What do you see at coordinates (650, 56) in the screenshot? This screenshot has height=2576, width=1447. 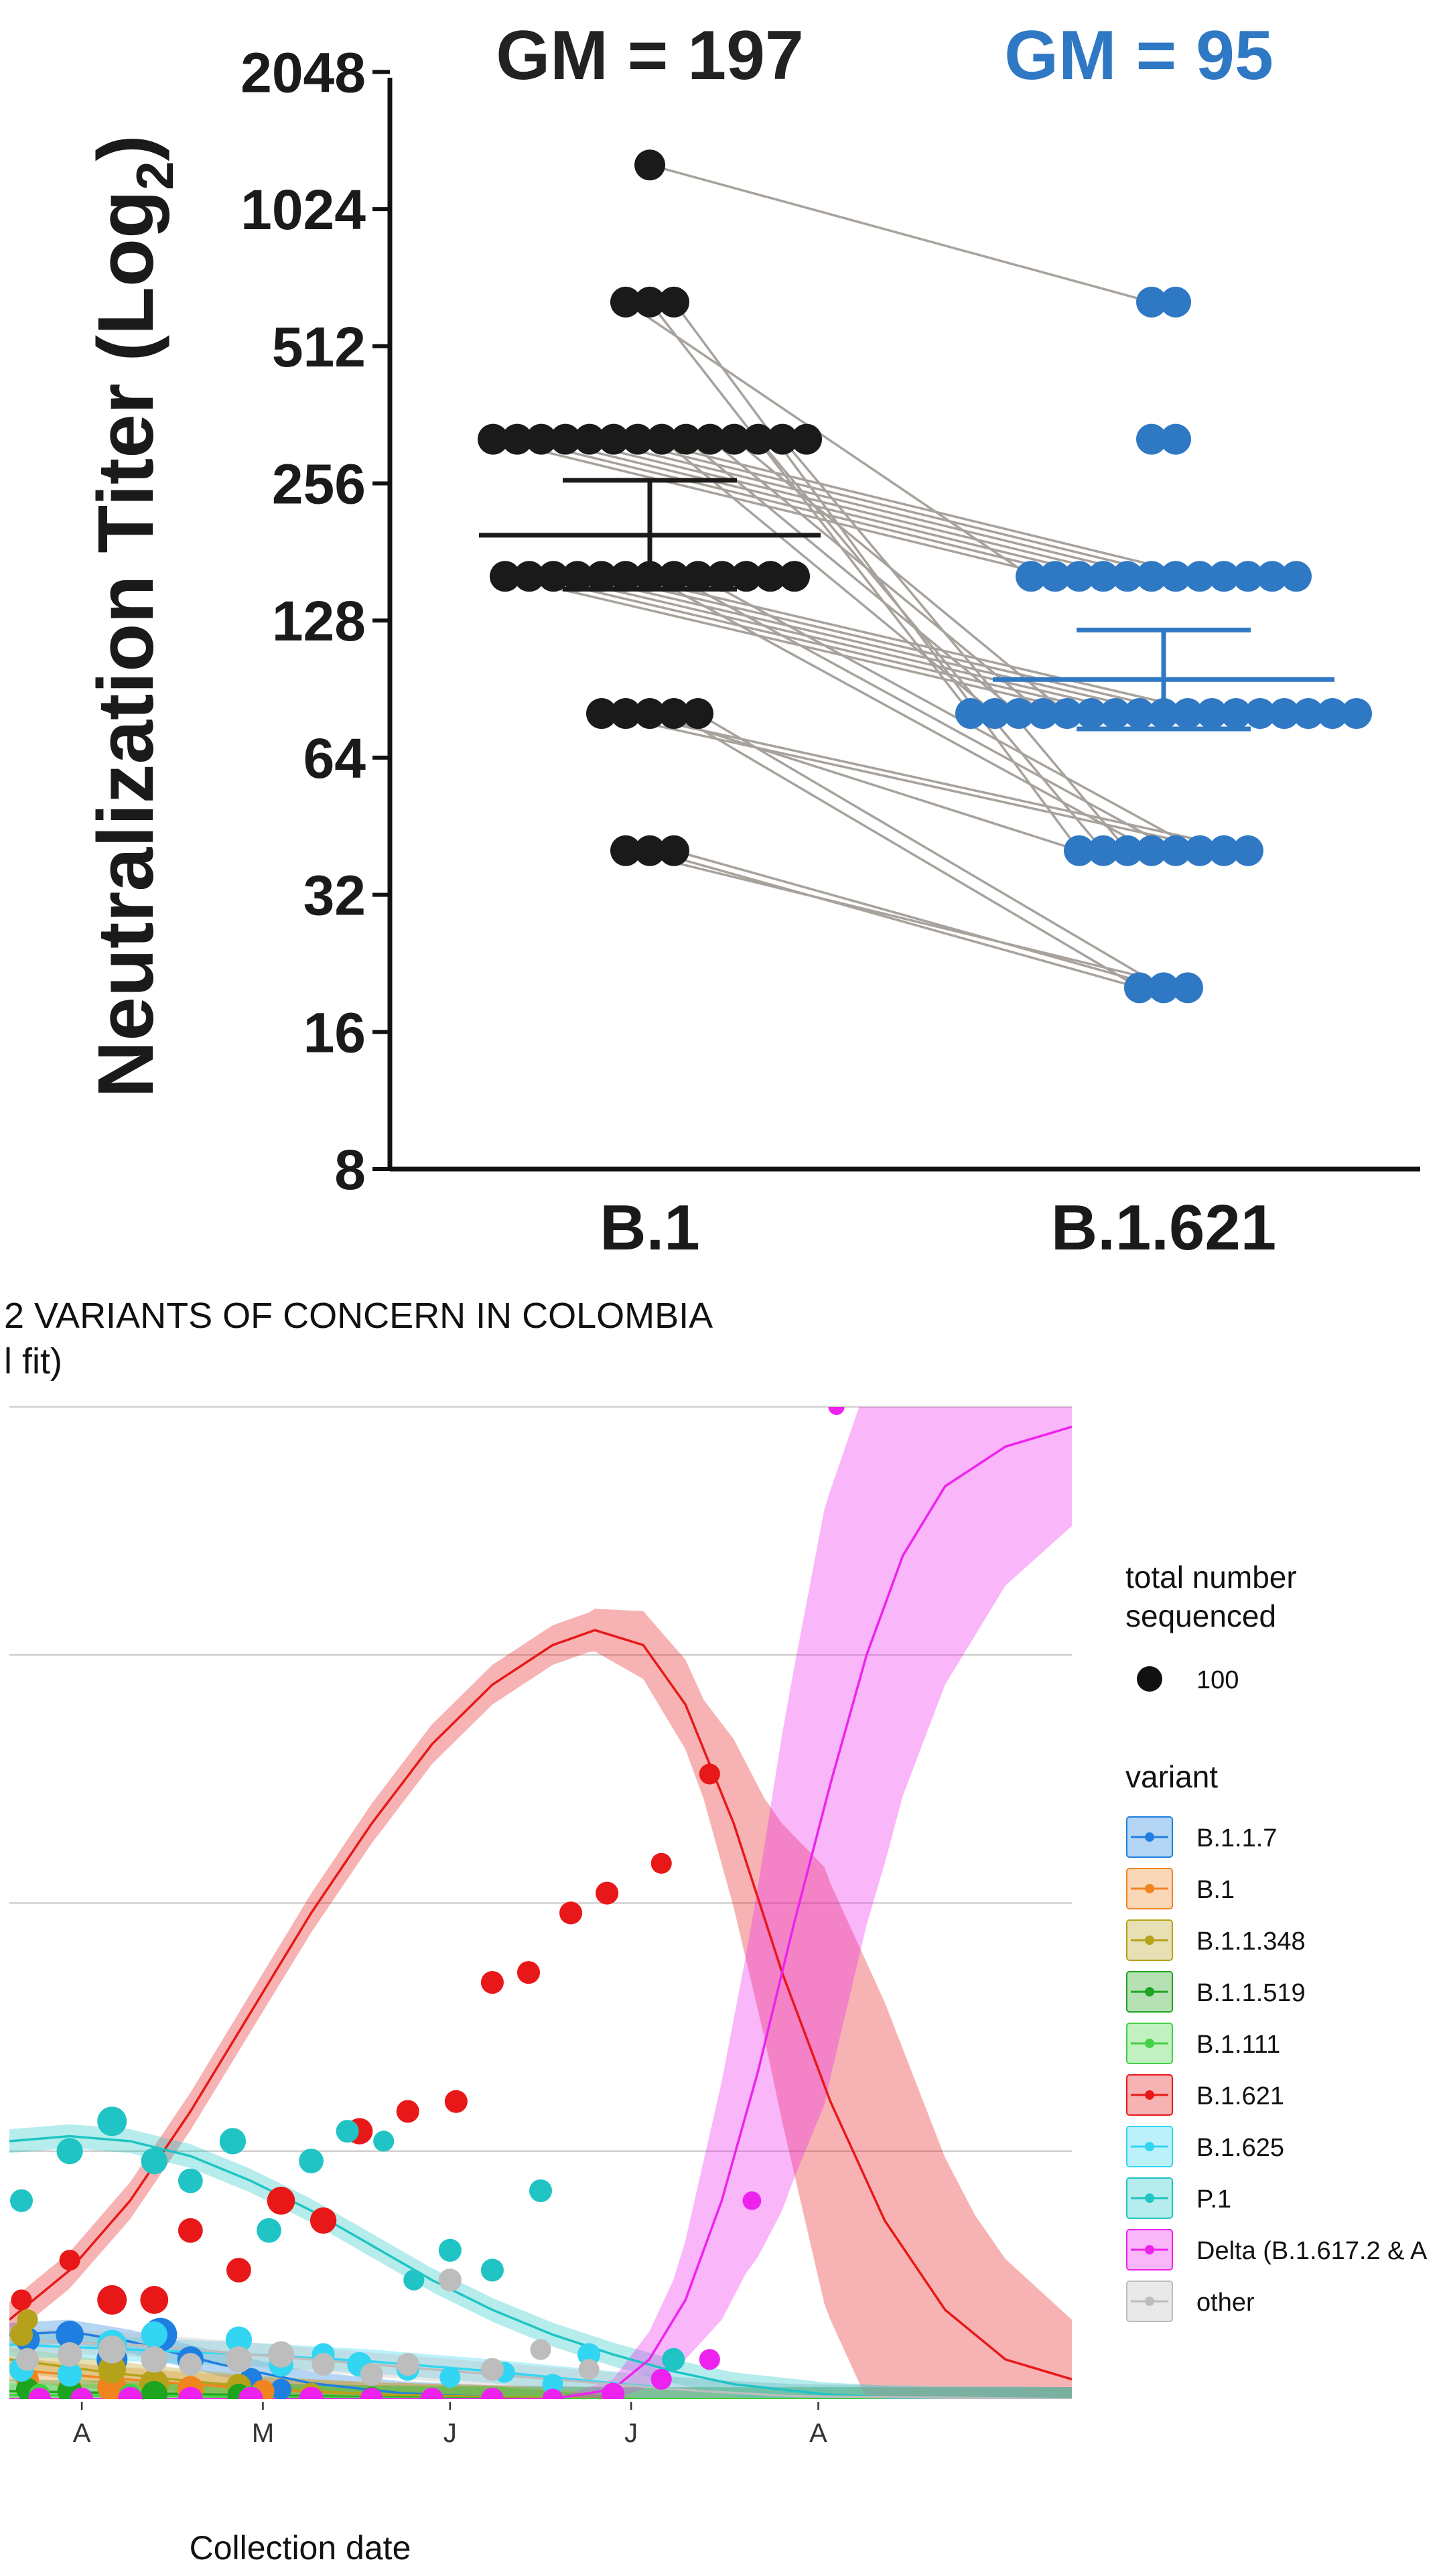 I see `gm-annotation-b1: GM = 197` at bounding box center [650, 56].